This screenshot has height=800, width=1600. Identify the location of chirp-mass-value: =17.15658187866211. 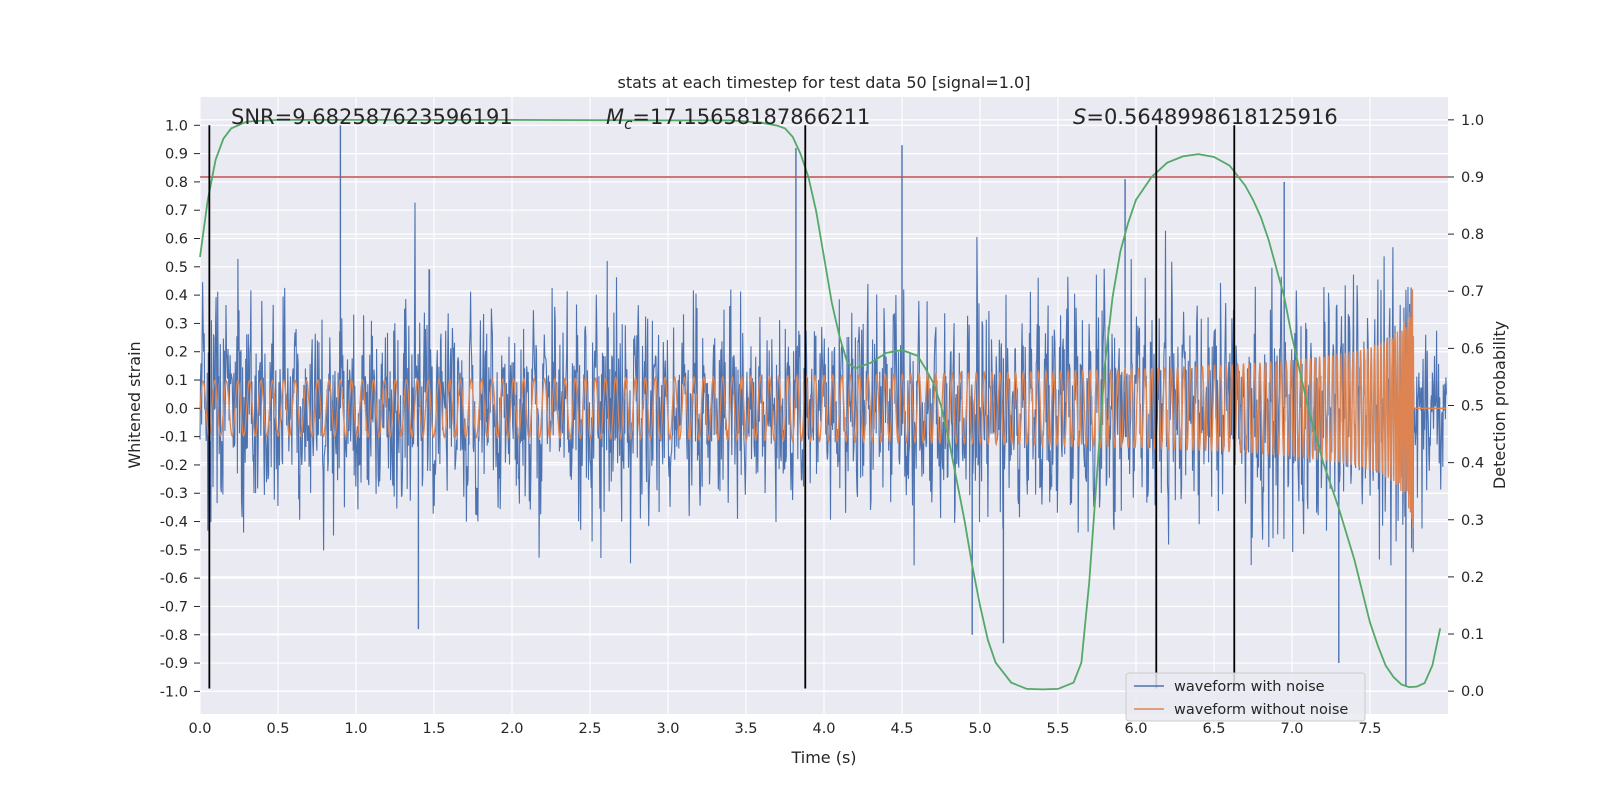
(751, 117).